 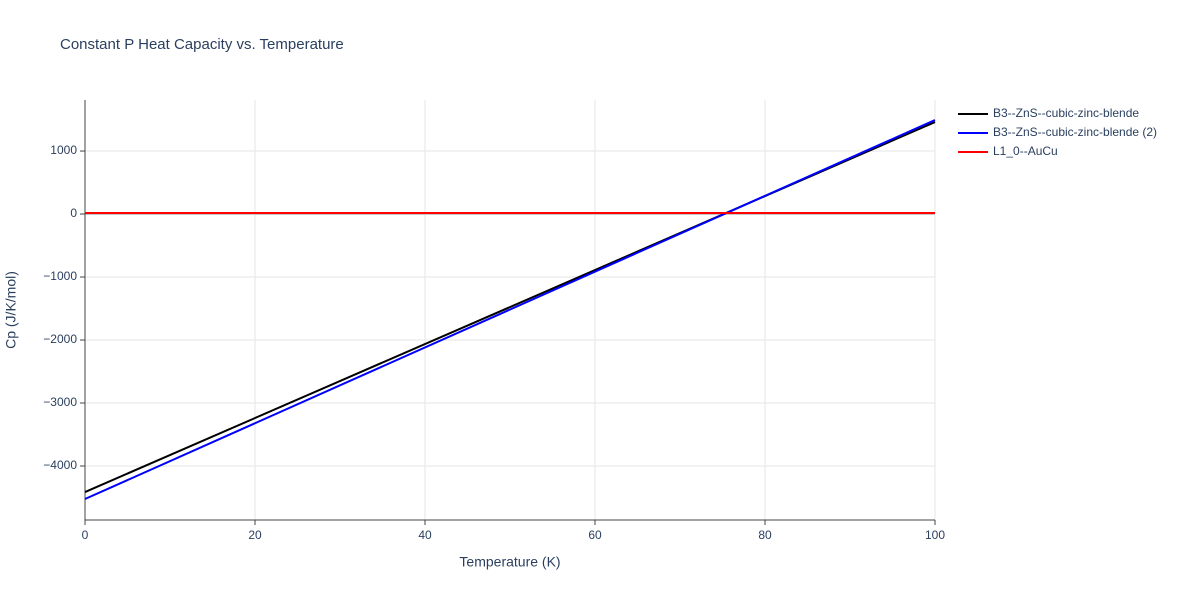 What do you see at coordinates (73, 213) in the screenshot?
I see `y-tick-label: 0` at bounding box center [73, 213].